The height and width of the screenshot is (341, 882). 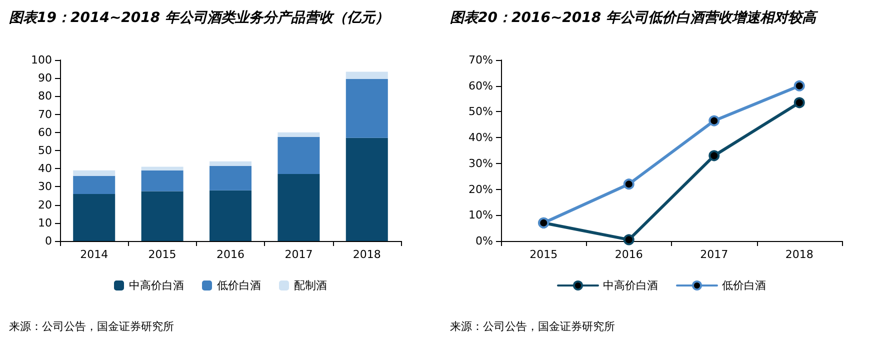 I want to click on y-tick-label: 60%, so click(x=480, y=85).